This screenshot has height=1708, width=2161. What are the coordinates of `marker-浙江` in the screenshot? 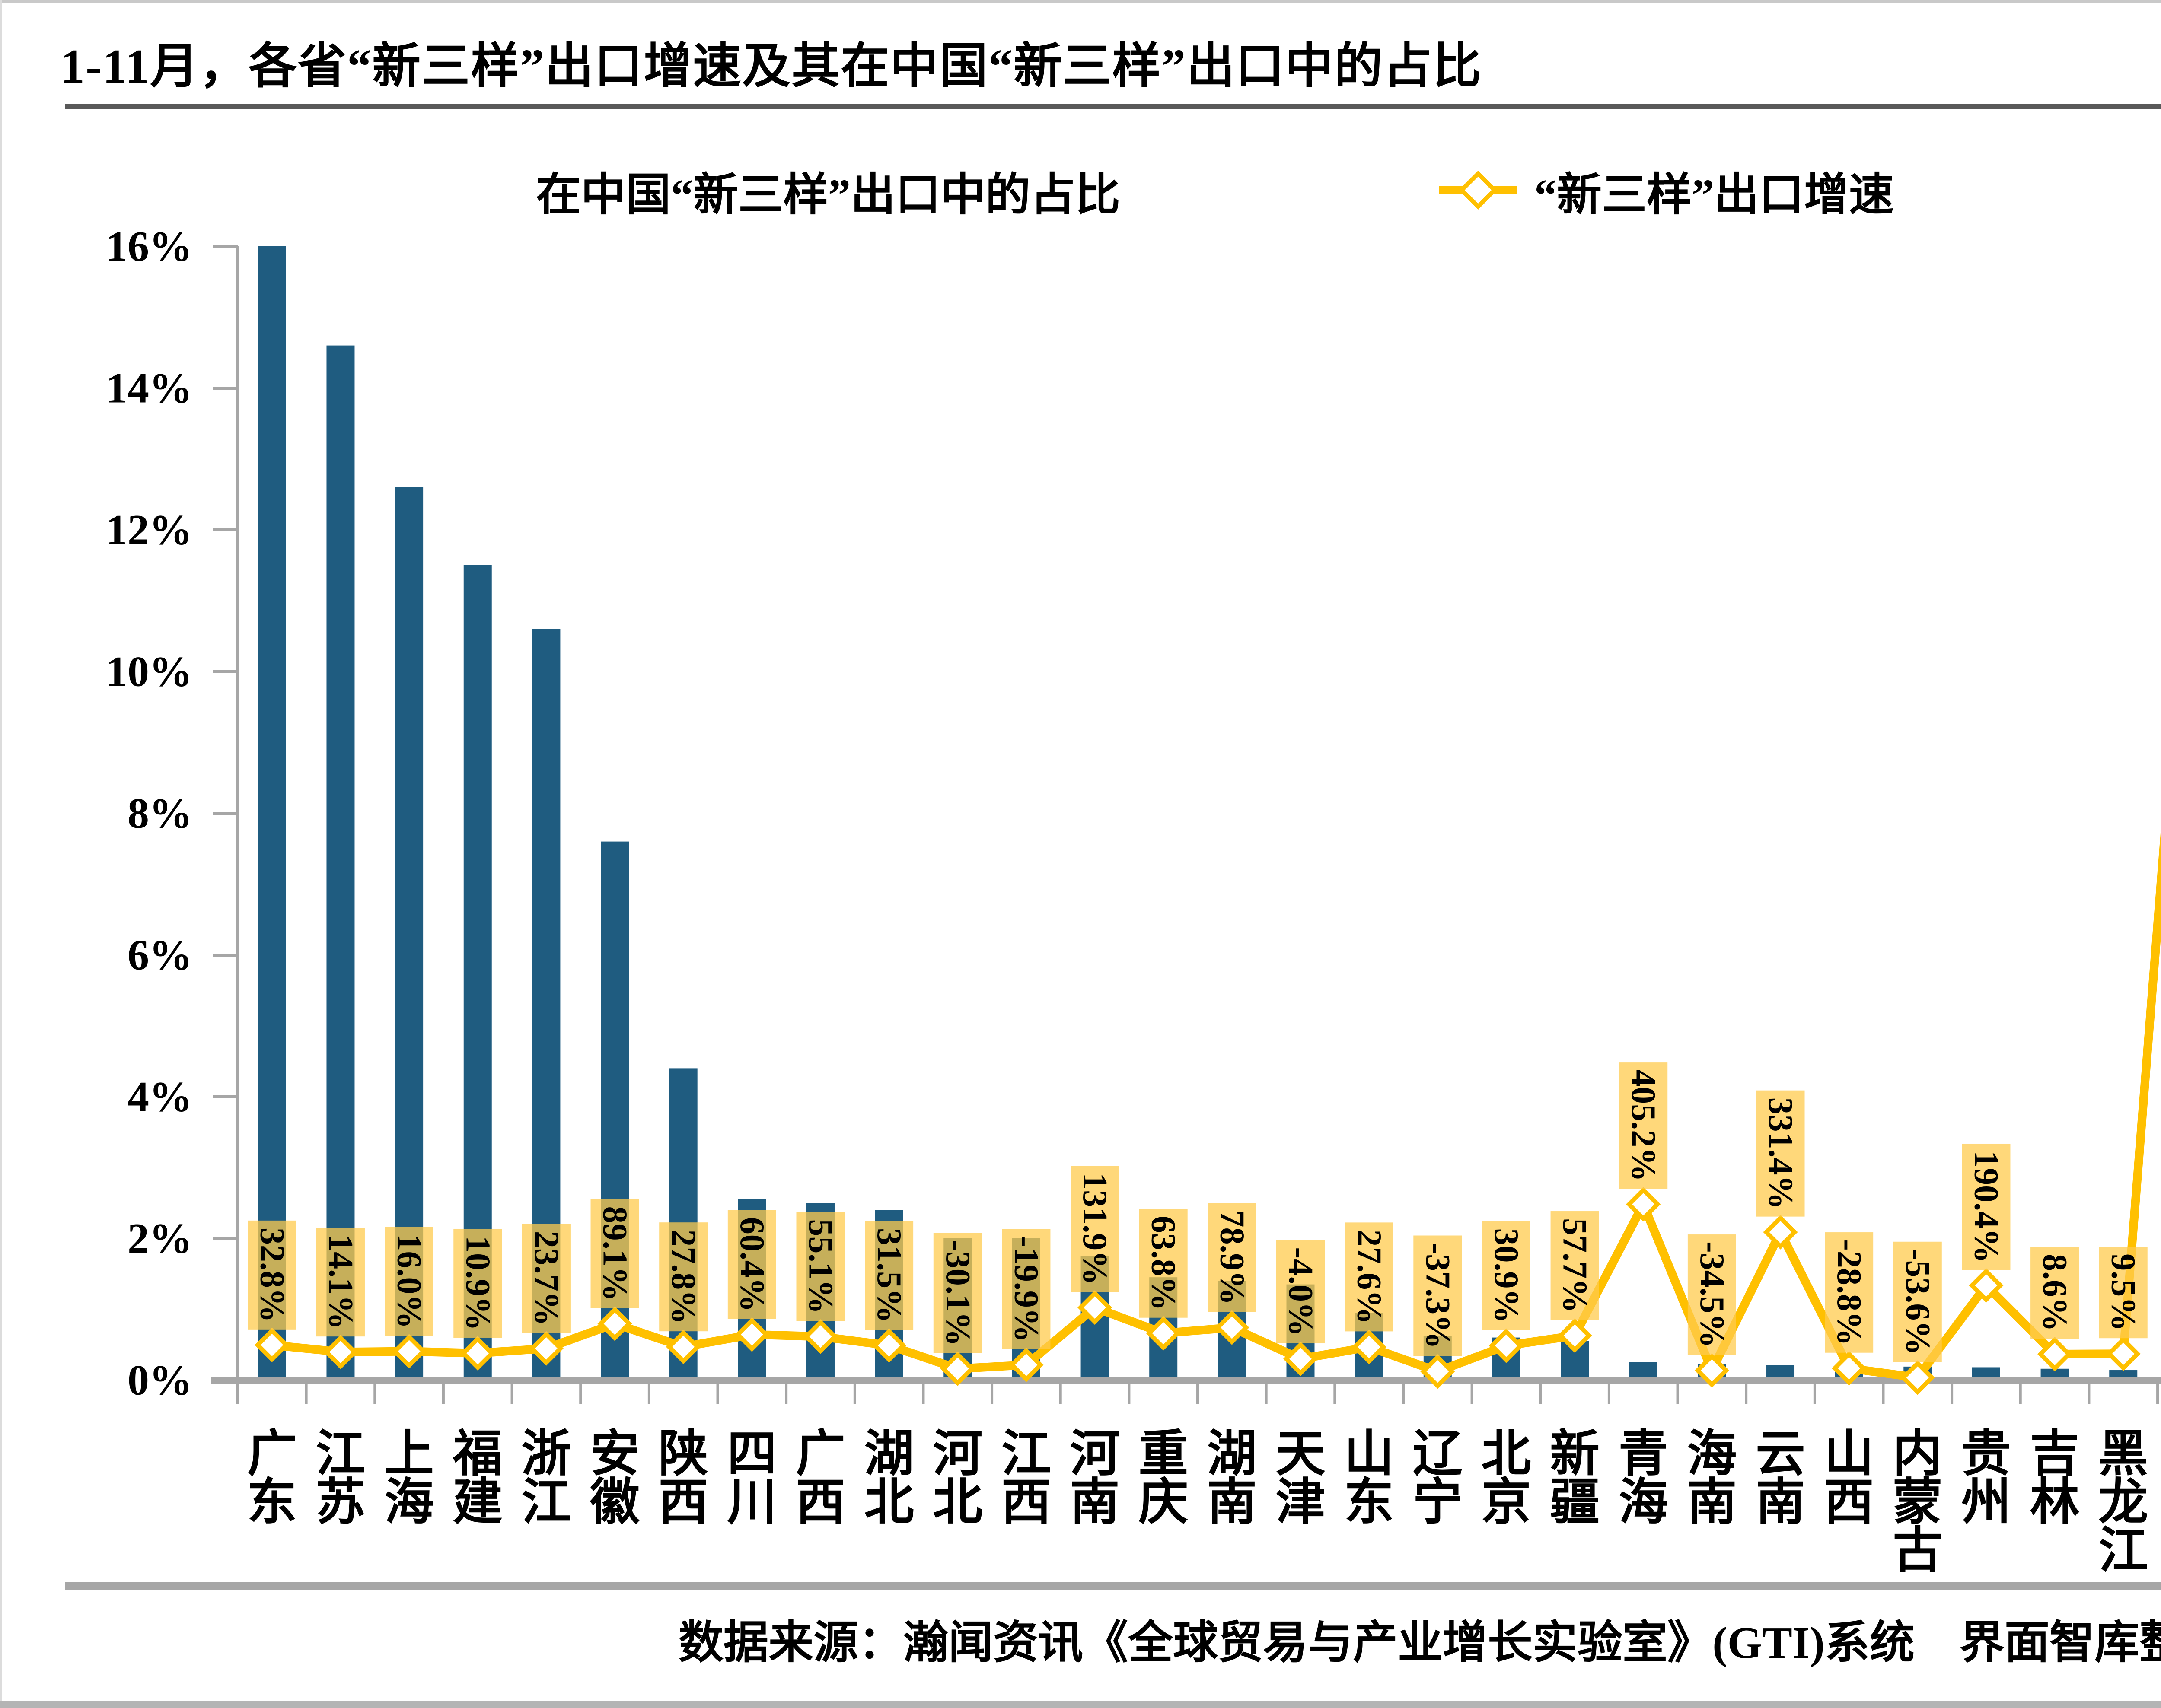 It's located at (546, 1348).